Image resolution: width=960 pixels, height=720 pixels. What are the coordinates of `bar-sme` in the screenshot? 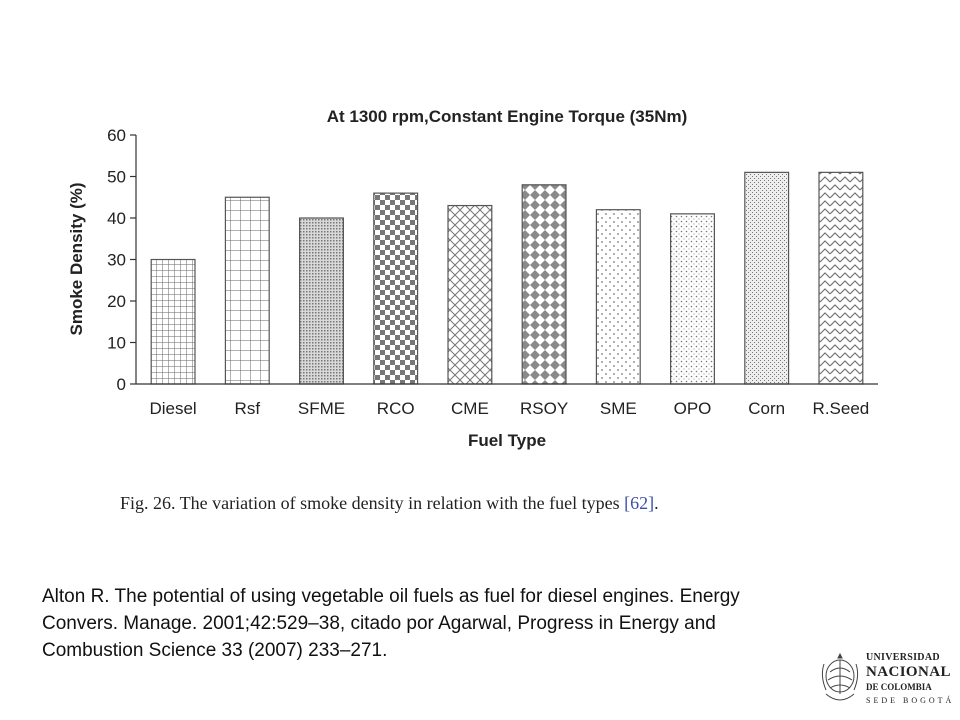 It's located at (618, 297).